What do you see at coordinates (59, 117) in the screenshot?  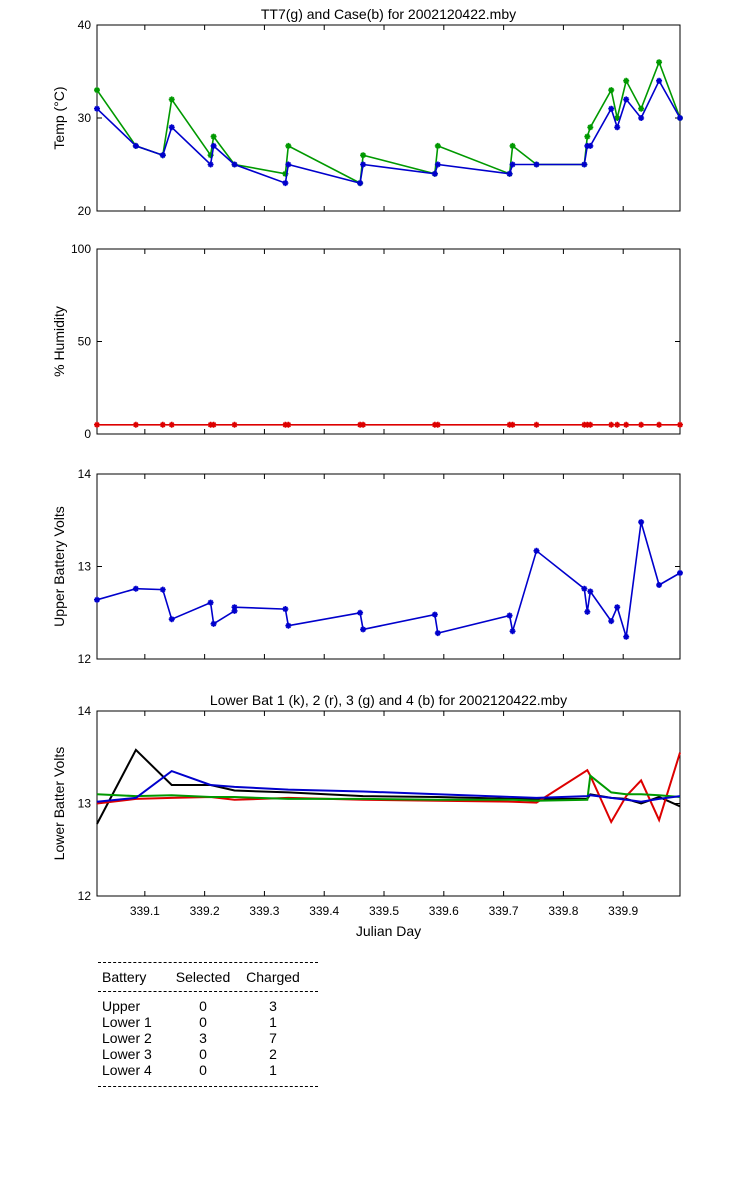 I see `y-axis-label: Temp (°C)` at bounding box center [59, 117].